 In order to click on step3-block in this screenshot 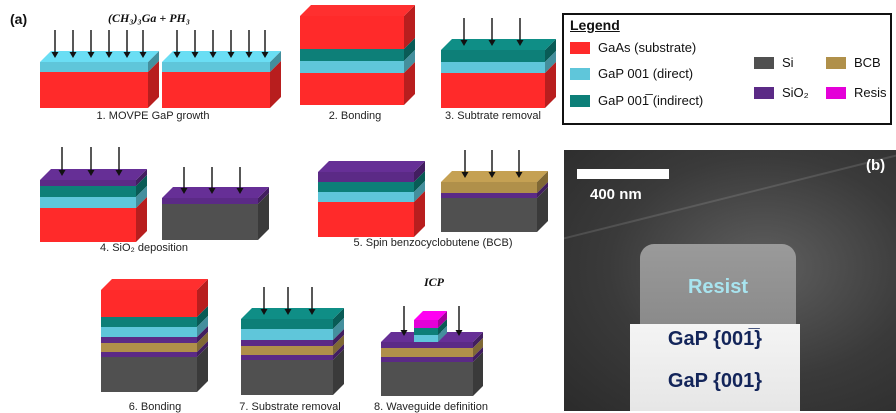, I will do `click(498, 73)`.